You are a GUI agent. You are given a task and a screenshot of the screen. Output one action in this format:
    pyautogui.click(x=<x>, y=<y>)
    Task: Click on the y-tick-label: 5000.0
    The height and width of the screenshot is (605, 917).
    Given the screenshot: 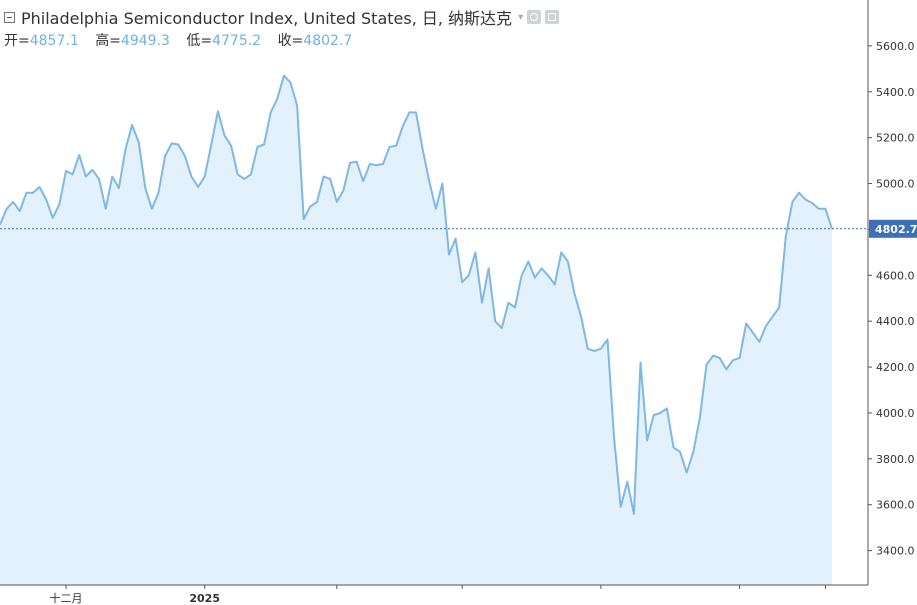 What is the action you would take?
    pyautogui.click(x=895, y=184)
    